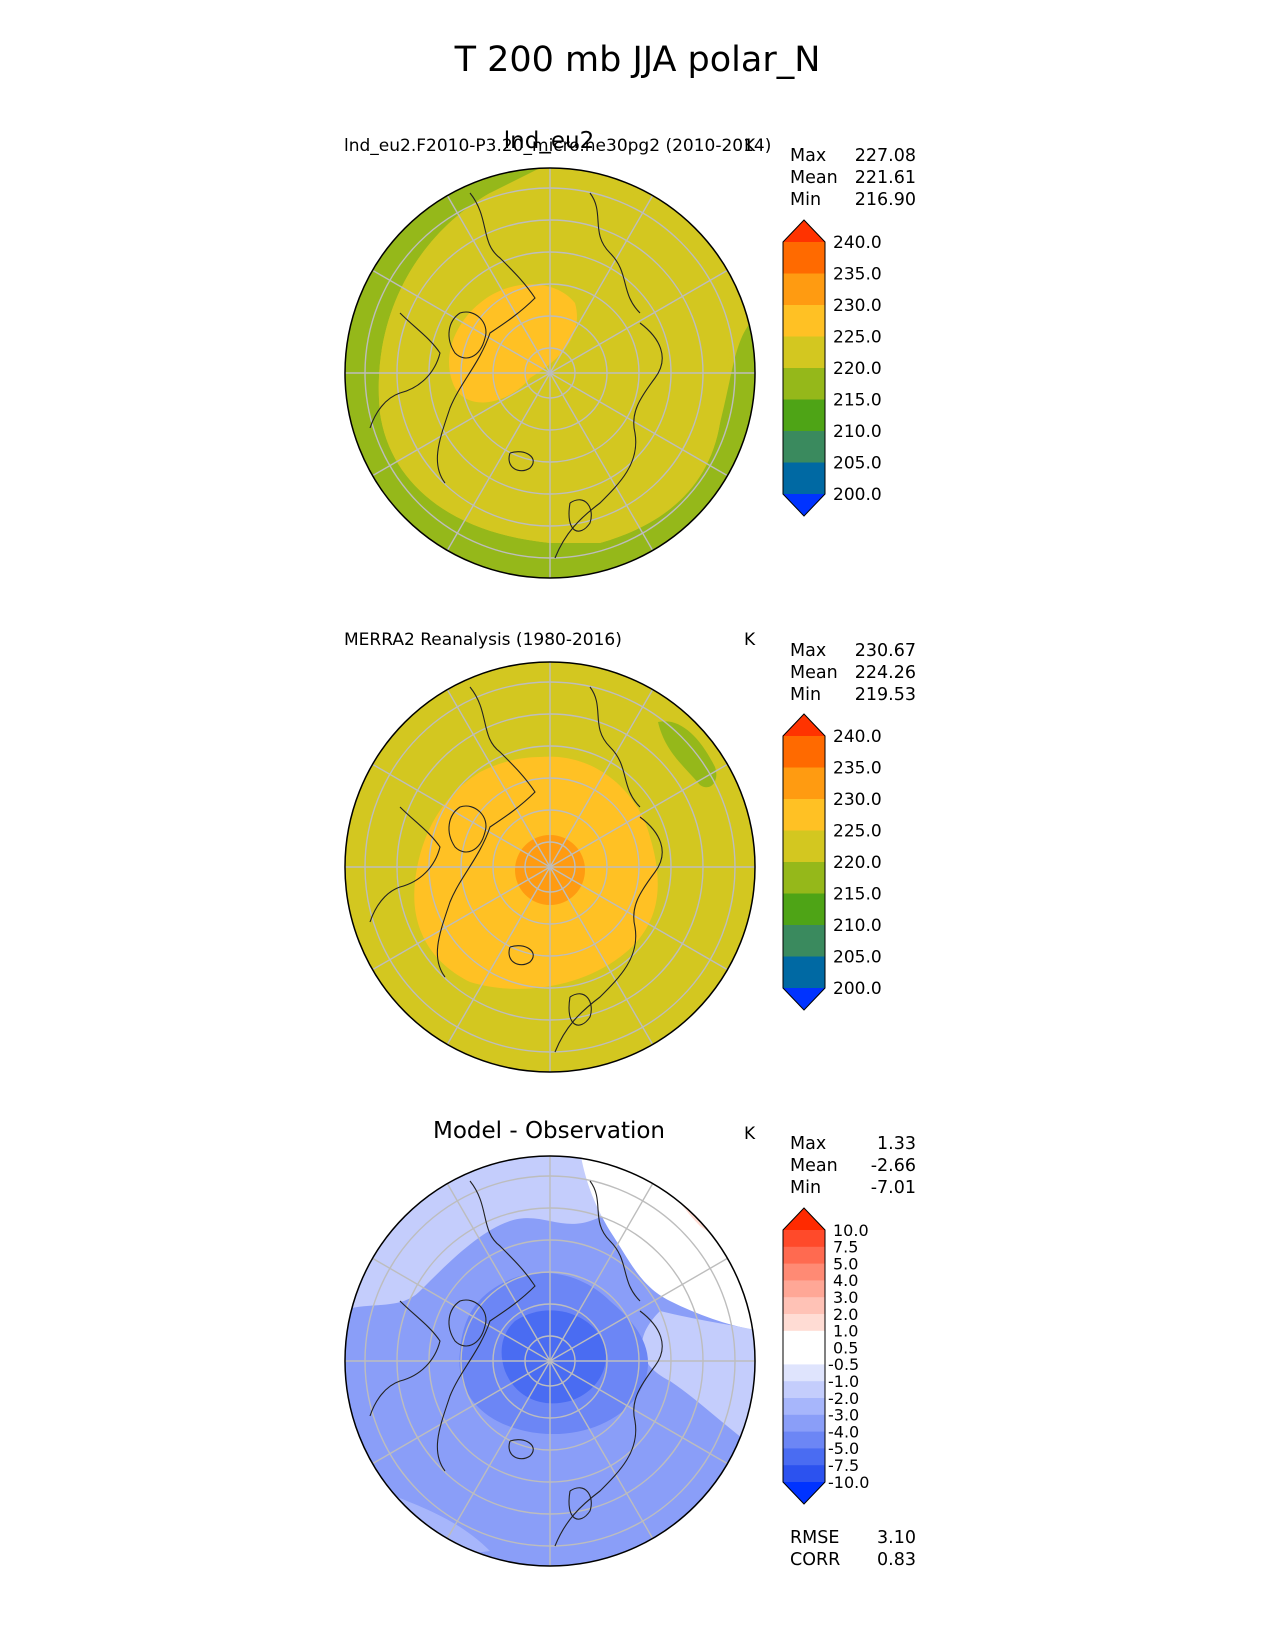  Describe the element at coordinates (549, 1131) in the screenshot. I see `panel-3-title: Model - Observation` at that location.